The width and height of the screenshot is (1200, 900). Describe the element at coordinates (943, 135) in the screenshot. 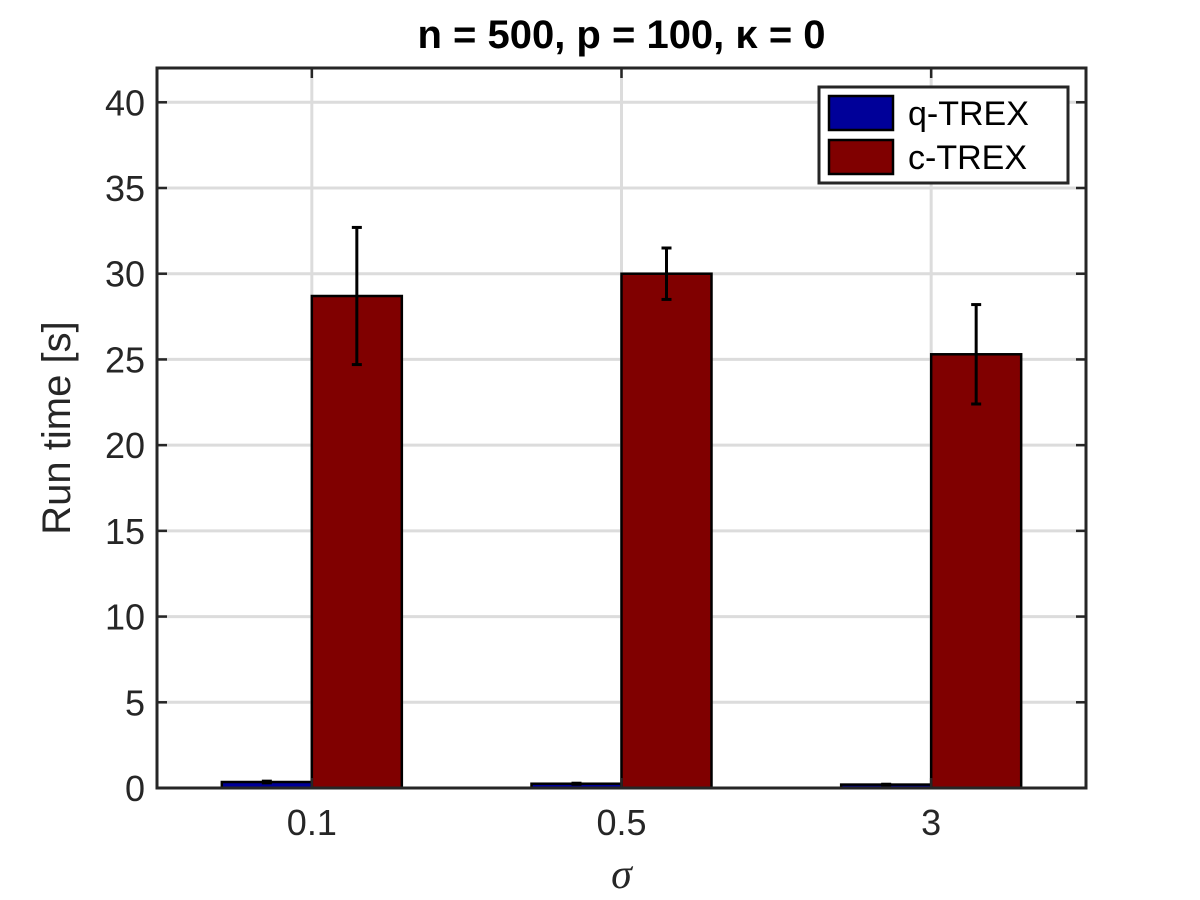

I see `legend: q-TREX c-TREX` at that location.